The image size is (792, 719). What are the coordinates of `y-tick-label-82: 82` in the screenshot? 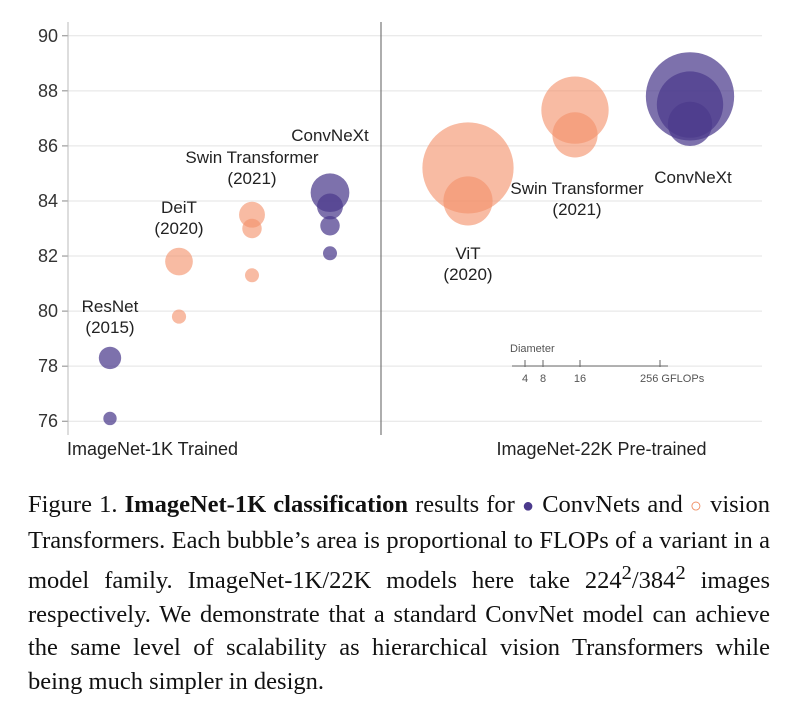 It's located at (48, 256).